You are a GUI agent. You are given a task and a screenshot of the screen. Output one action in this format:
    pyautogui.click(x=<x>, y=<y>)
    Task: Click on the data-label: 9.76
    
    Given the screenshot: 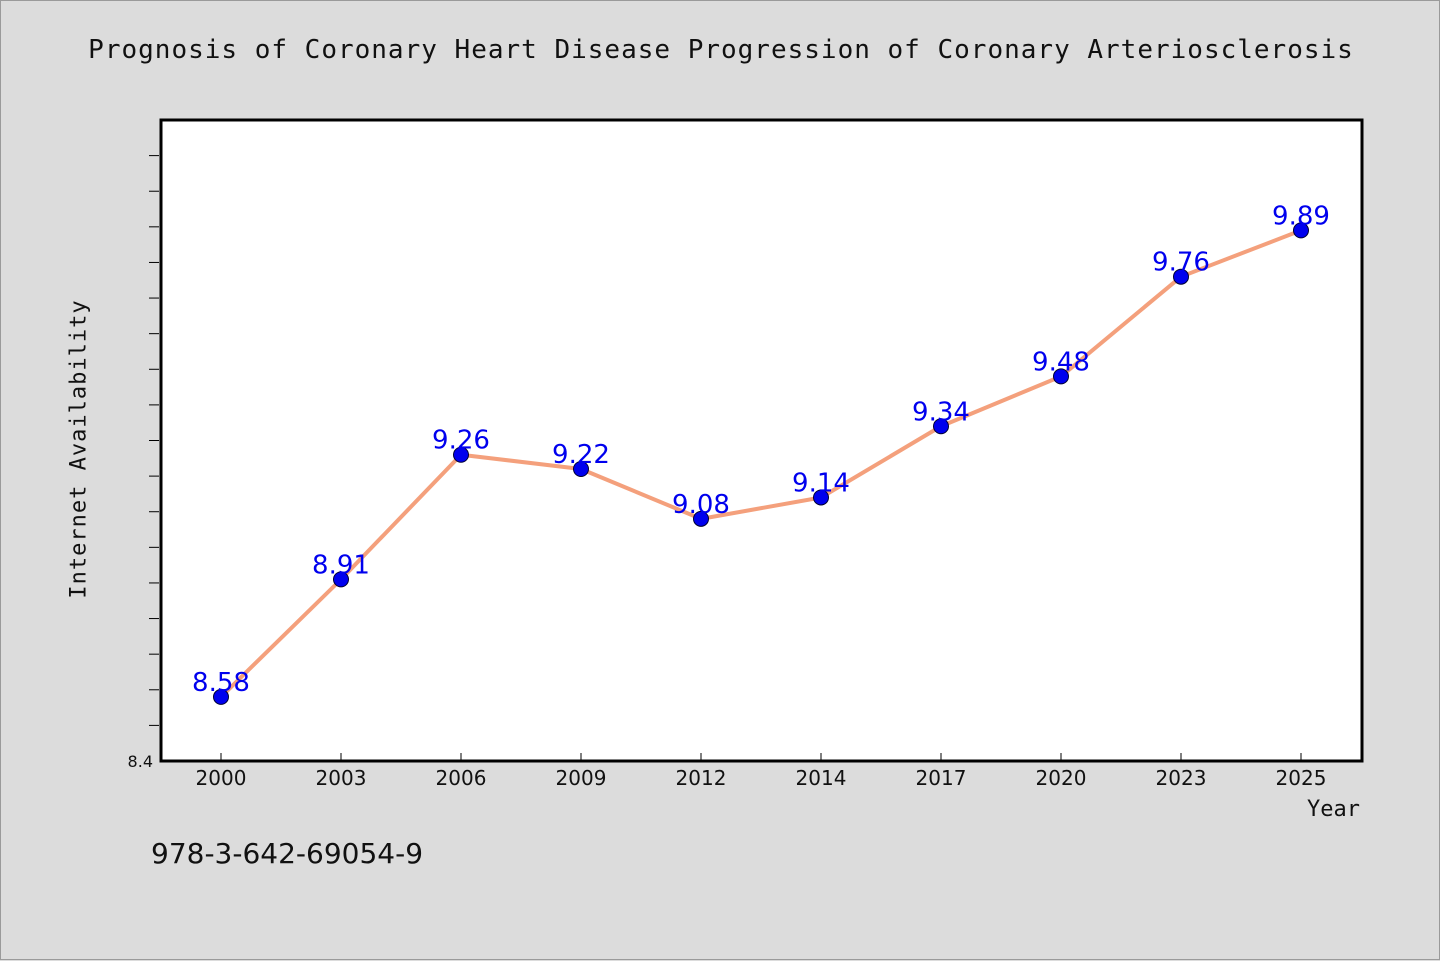 What is the action you would take?
    pyautogui.click(x=1181, y=263)
    